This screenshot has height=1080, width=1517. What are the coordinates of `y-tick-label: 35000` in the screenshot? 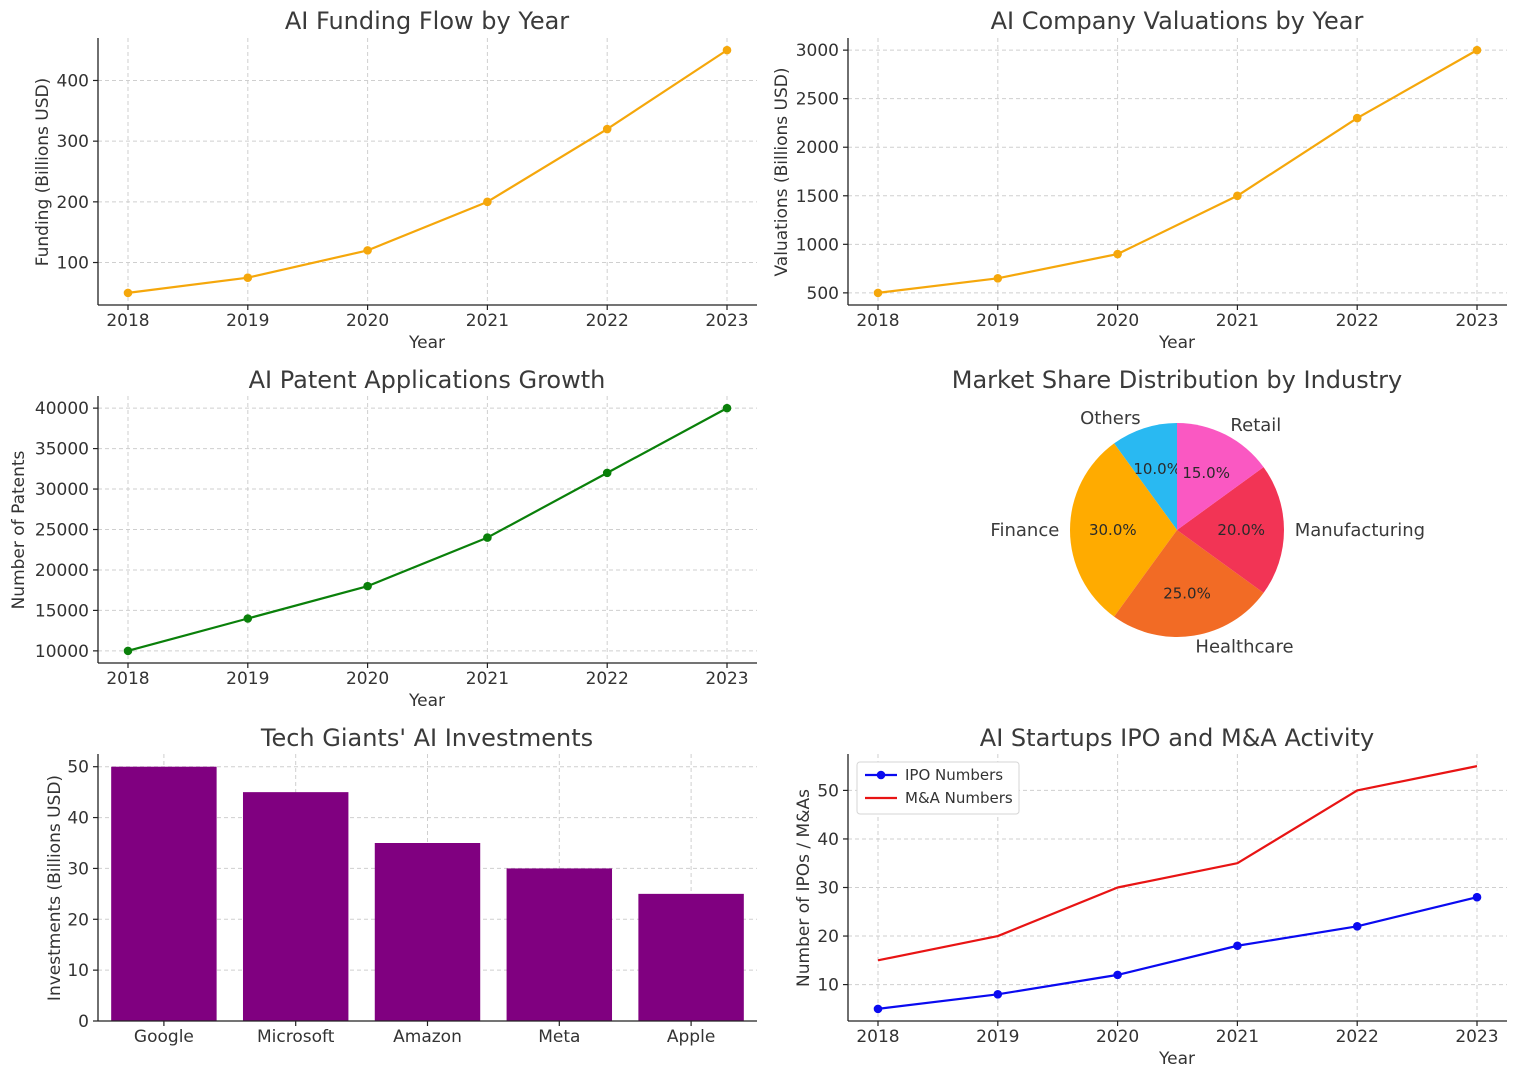 It's located at (62, 450).